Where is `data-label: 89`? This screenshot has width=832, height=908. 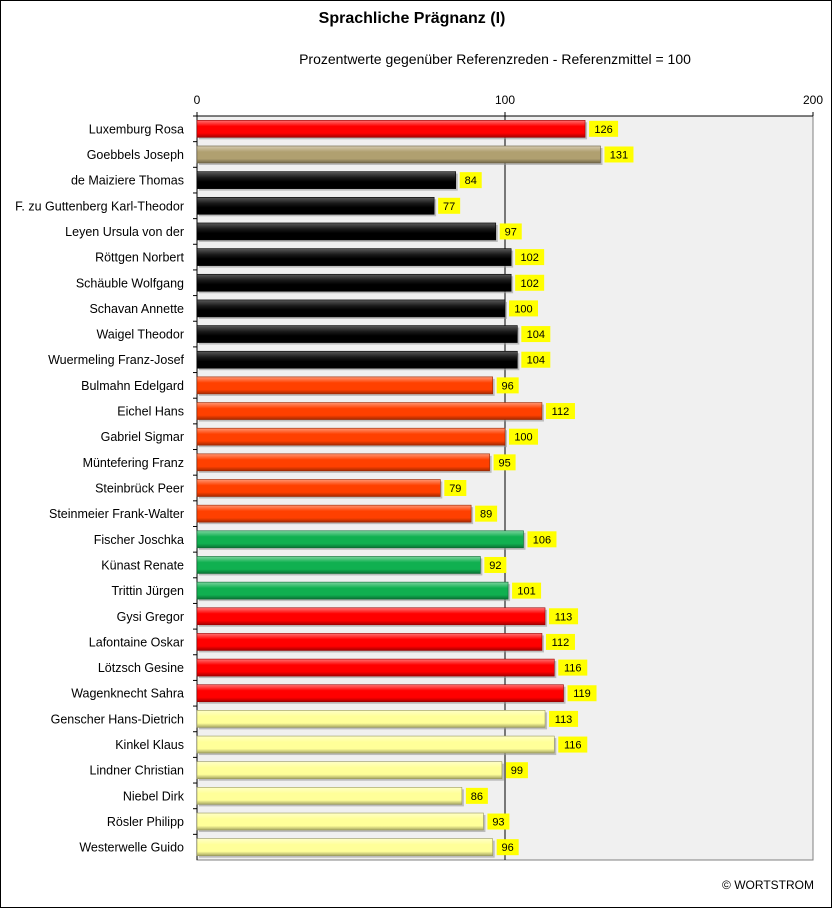 data-label: 89 is located at coordinates (486, 515).